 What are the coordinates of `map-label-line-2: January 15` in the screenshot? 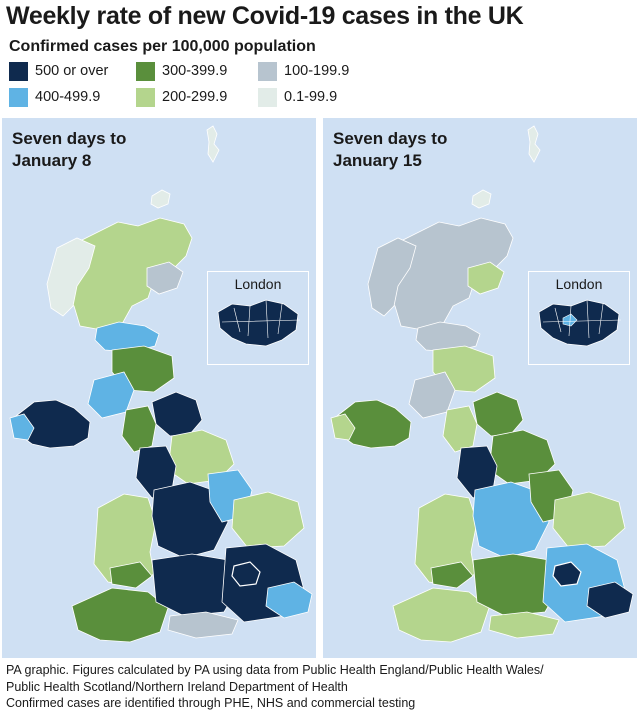 It's located at (377, 160).